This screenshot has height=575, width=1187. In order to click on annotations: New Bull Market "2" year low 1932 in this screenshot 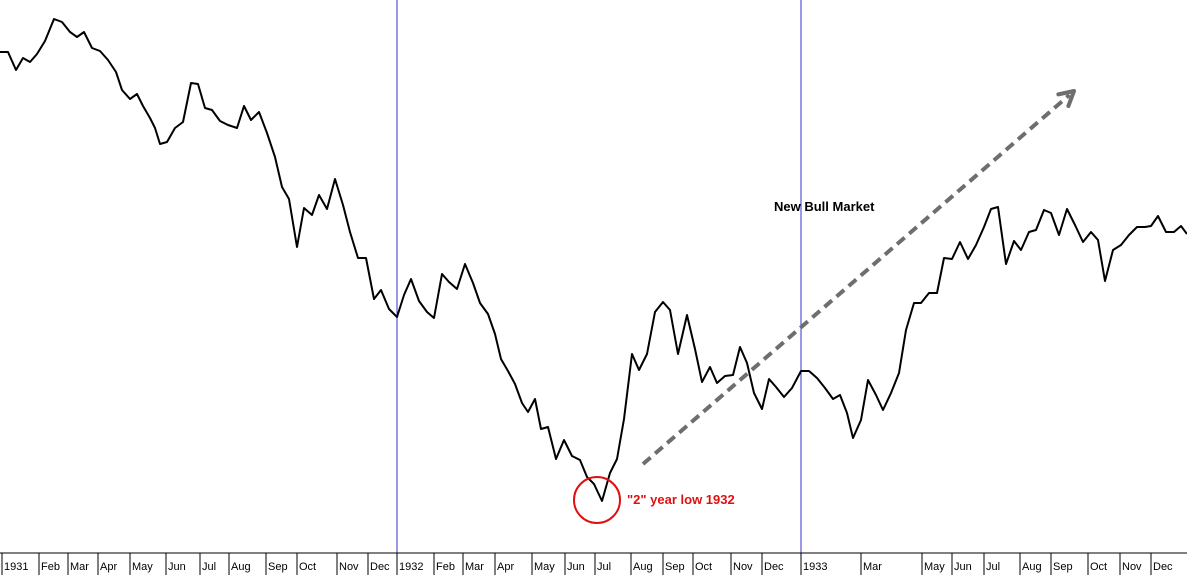, I will do `click(751, 353)`.